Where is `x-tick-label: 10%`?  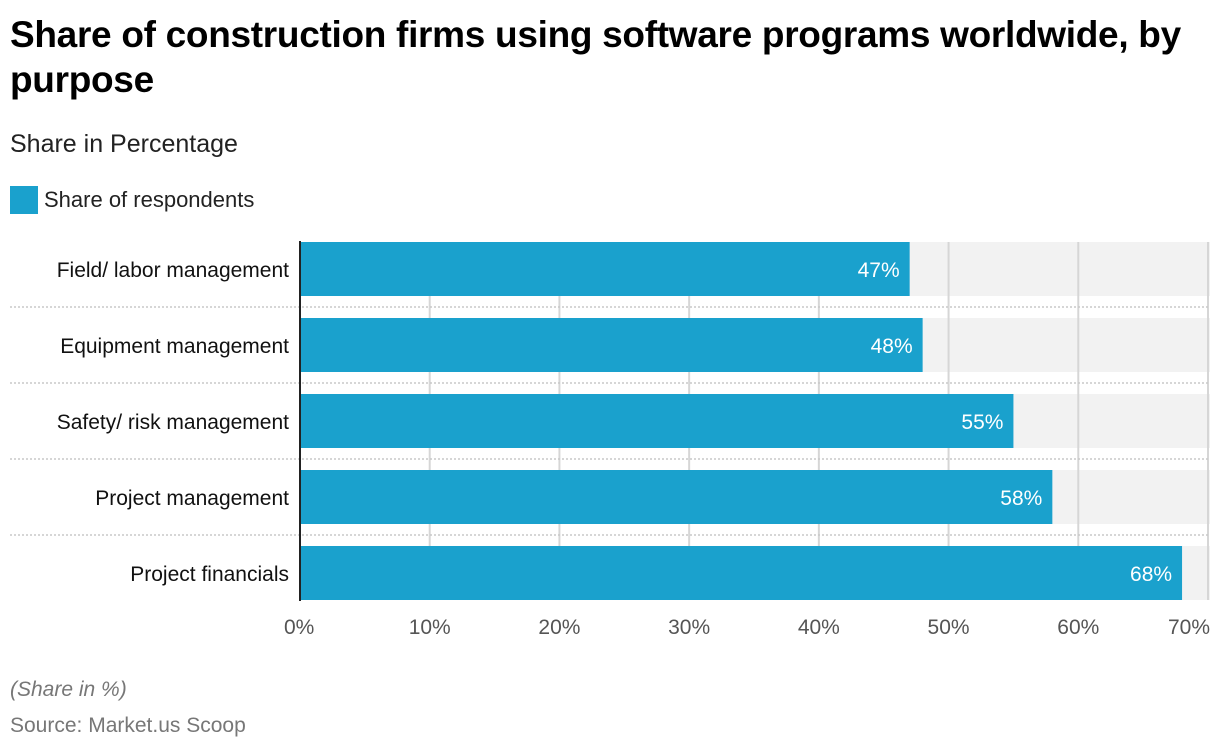
x-tick-label: 10% is located at coordinates (430, 627).